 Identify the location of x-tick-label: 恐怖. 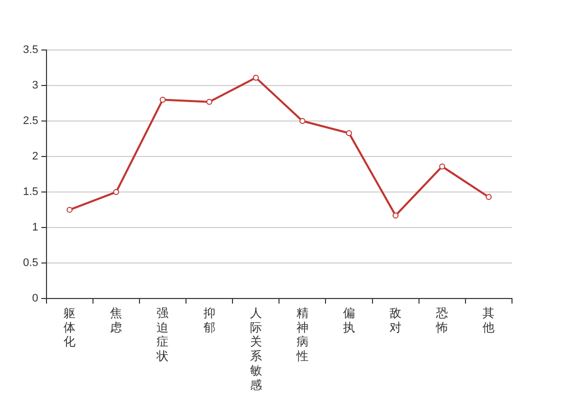
(441, 320).